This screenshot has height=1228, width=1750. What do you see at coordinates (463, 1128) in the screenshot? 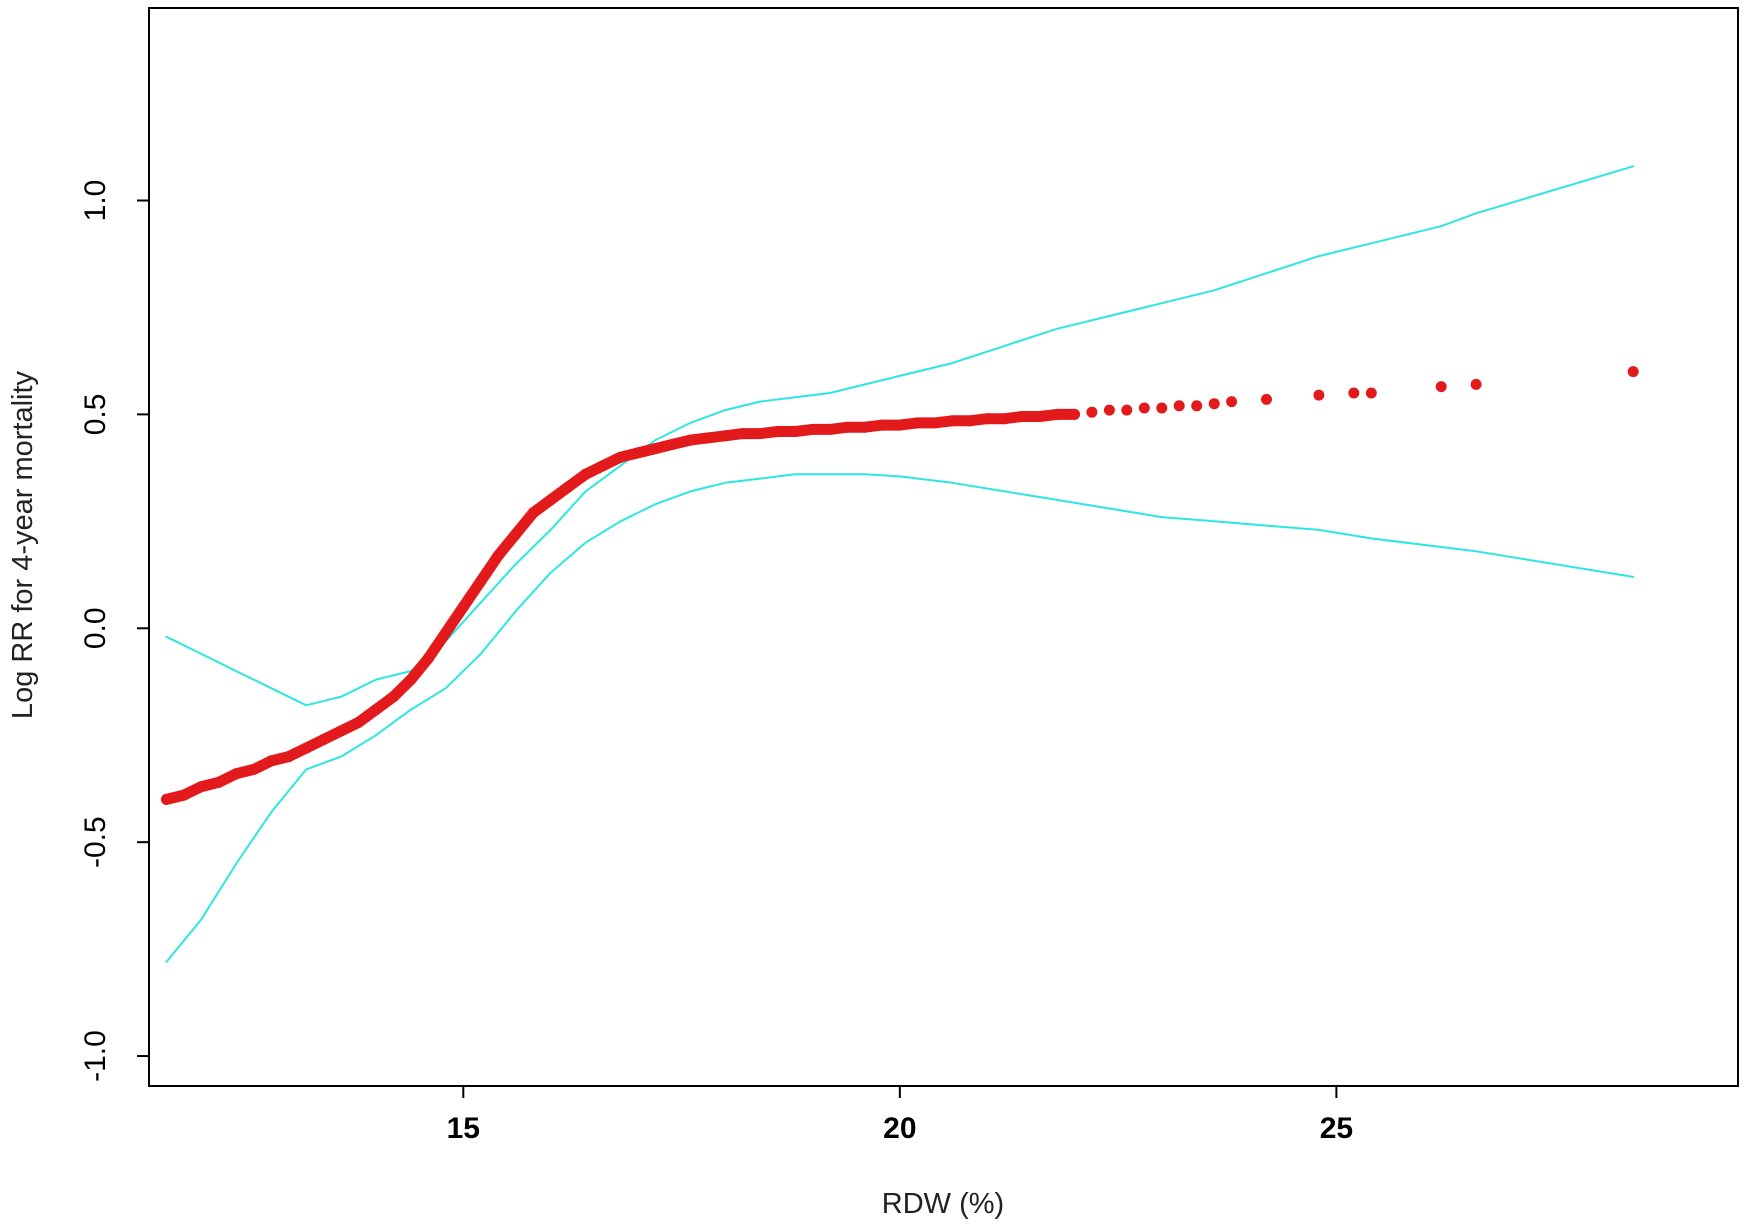
I see `x-tick-label: 15` at bounding box center [463, 1128].